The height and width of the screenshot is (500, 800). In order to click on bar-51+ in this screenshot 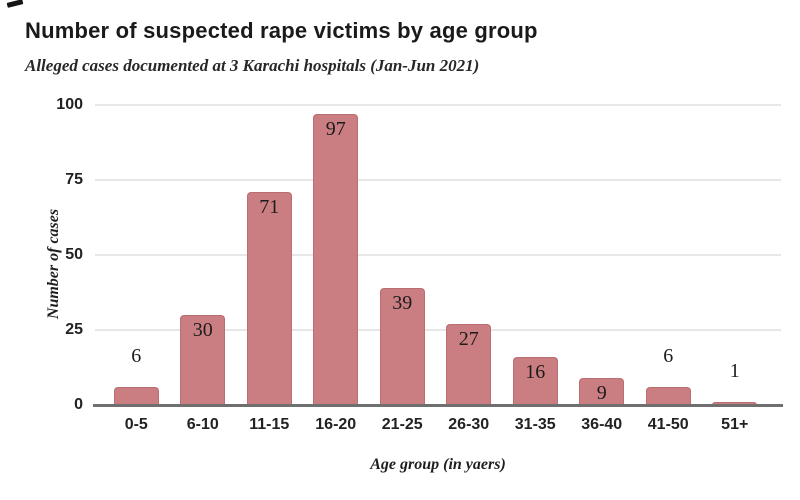, I will do `click(735, 403)`.